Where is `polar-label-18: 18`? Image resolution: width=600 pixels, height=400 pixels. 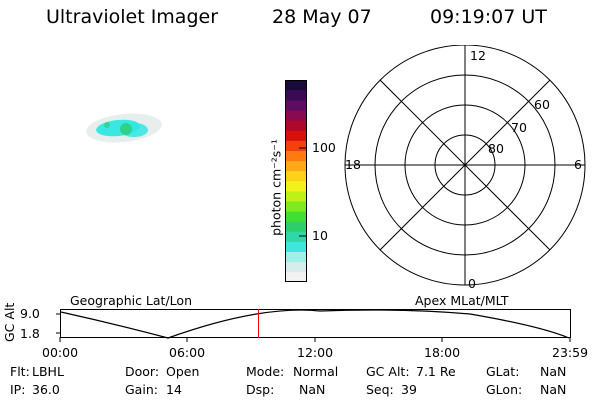
polar-label-18: 18 is located at coordinates (353, 164).